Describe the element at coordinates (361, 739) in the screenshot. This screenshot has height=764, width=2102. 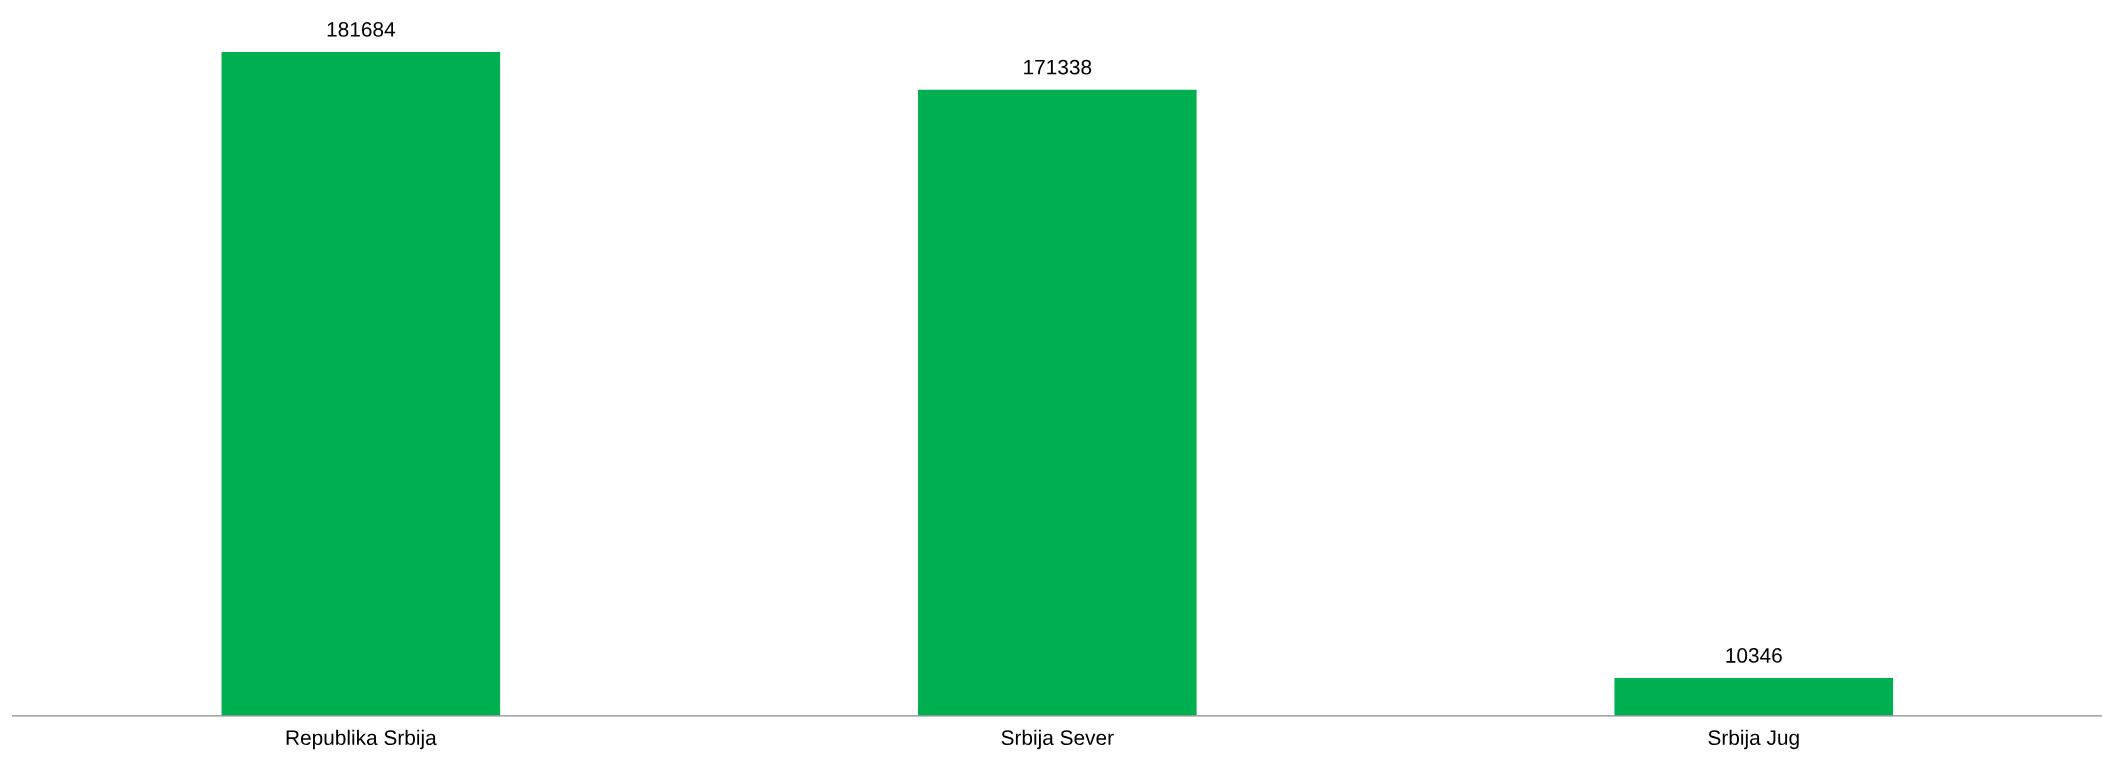
I see `x-tick-label: Republika Srbija` at that location.